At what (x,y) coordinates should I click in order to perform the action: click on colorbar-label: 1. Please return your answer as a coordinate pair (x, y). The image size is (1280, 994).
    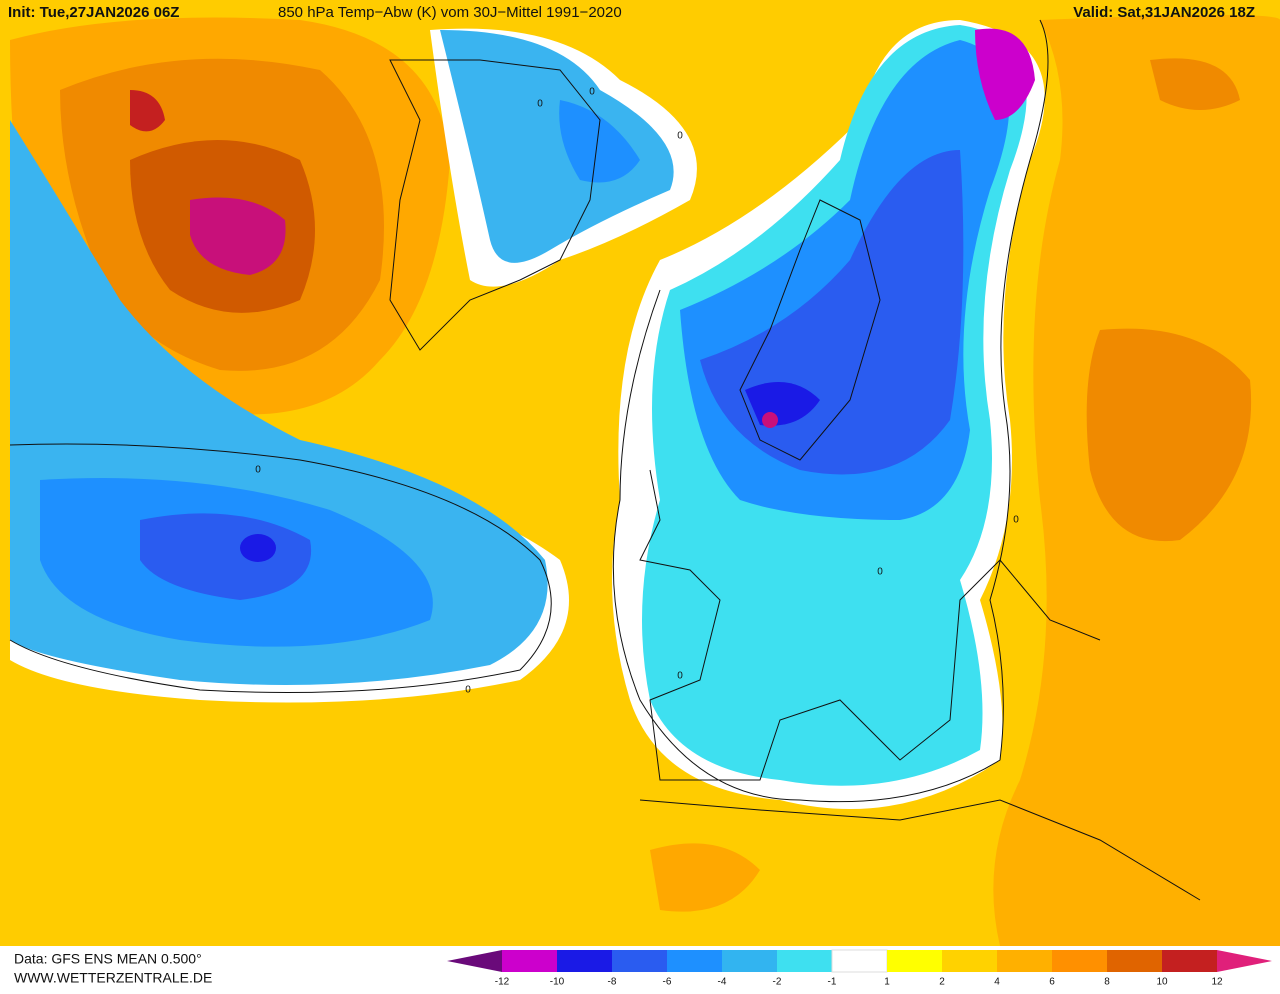
    Looking at the image, I should click on (887, 982).